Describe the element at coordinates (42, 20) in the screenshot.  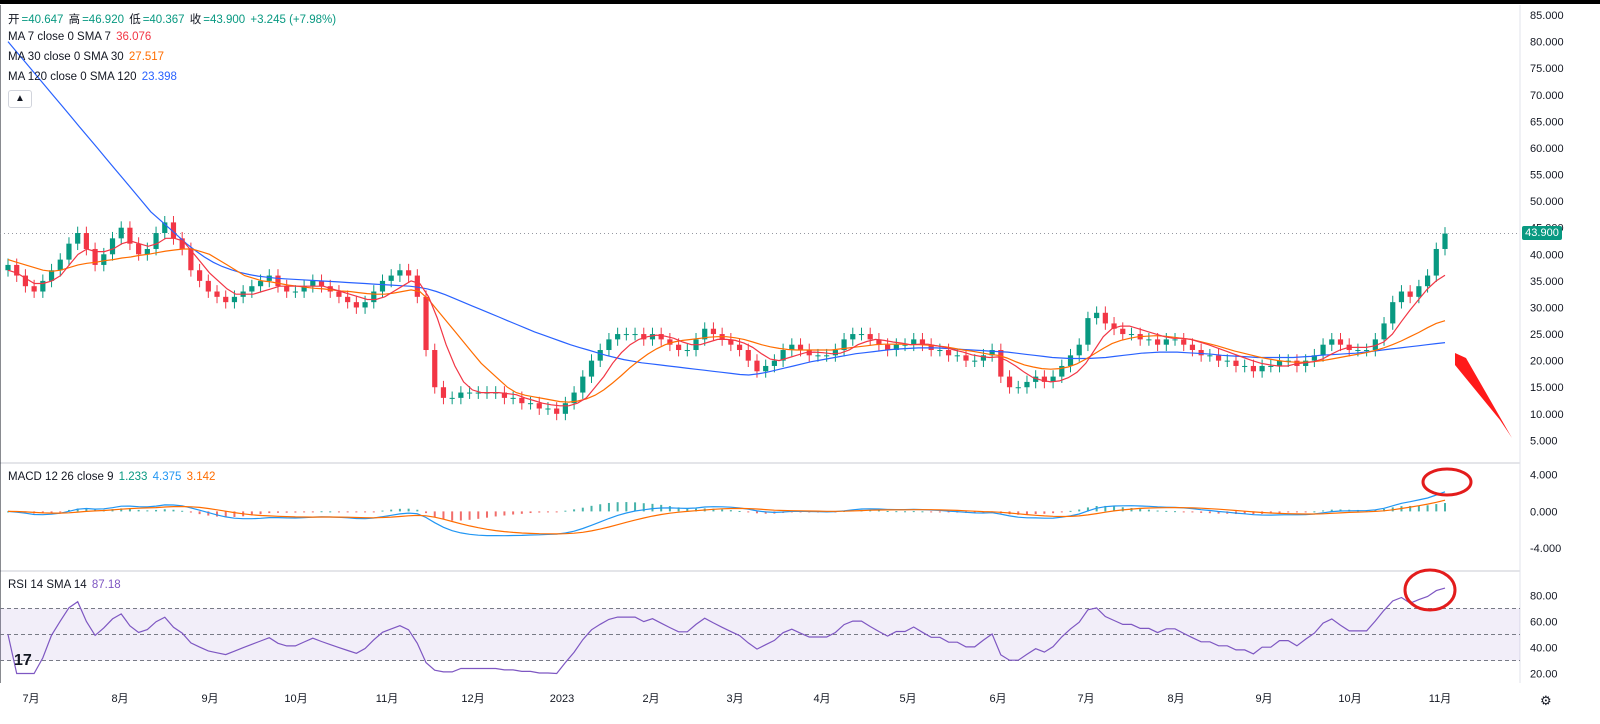
I see `open-value: =40.647` at that location.